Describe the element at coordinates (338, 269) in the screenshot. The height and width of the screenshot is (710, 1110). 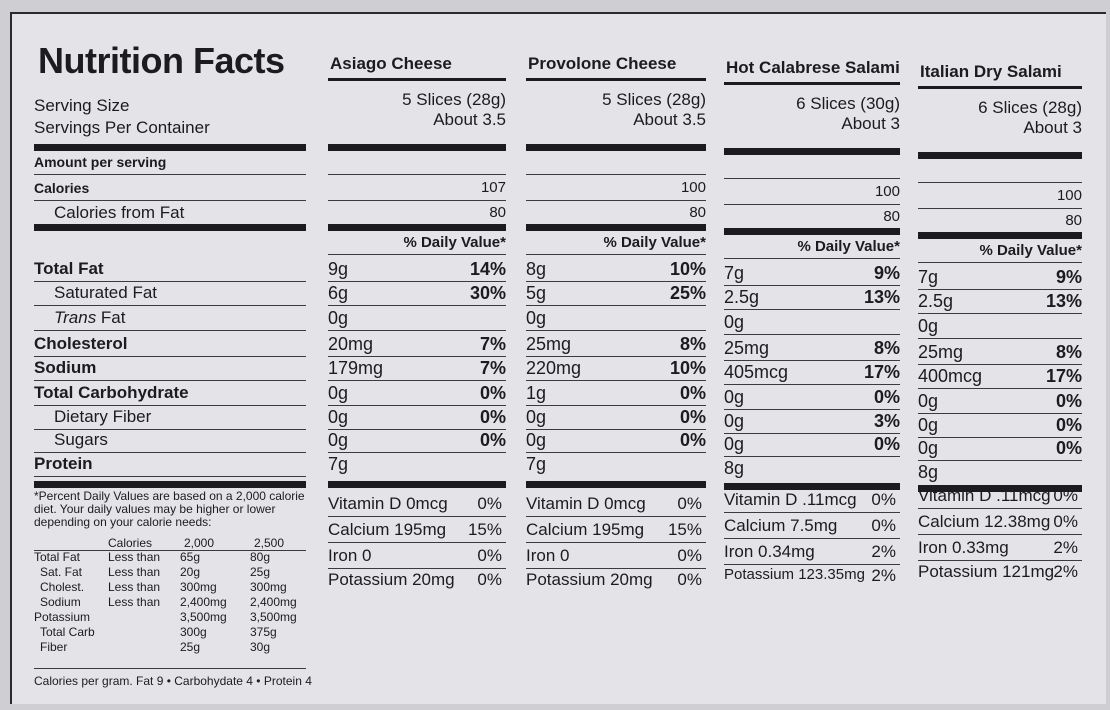
I see `total-fat-amount: 9g` at that location.